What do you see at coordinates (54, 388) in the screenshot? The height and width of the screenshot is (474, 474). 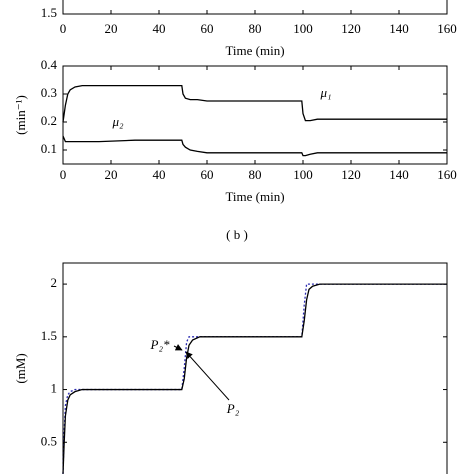 I see `y-tick-label: 1` at bounding box center [54, 388].